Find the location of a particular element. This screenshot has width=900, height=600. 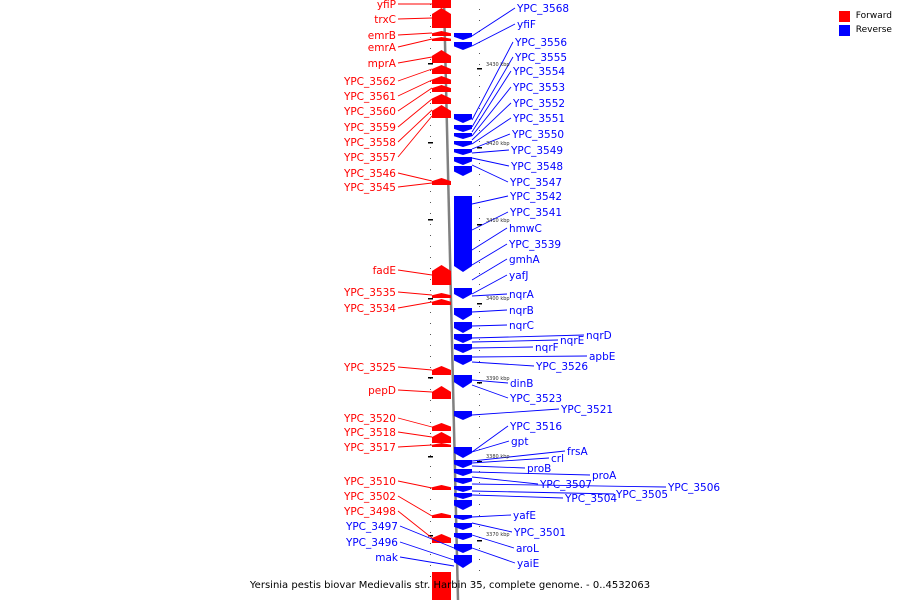

gene-label: yafE is located at coordinates (524, 516).